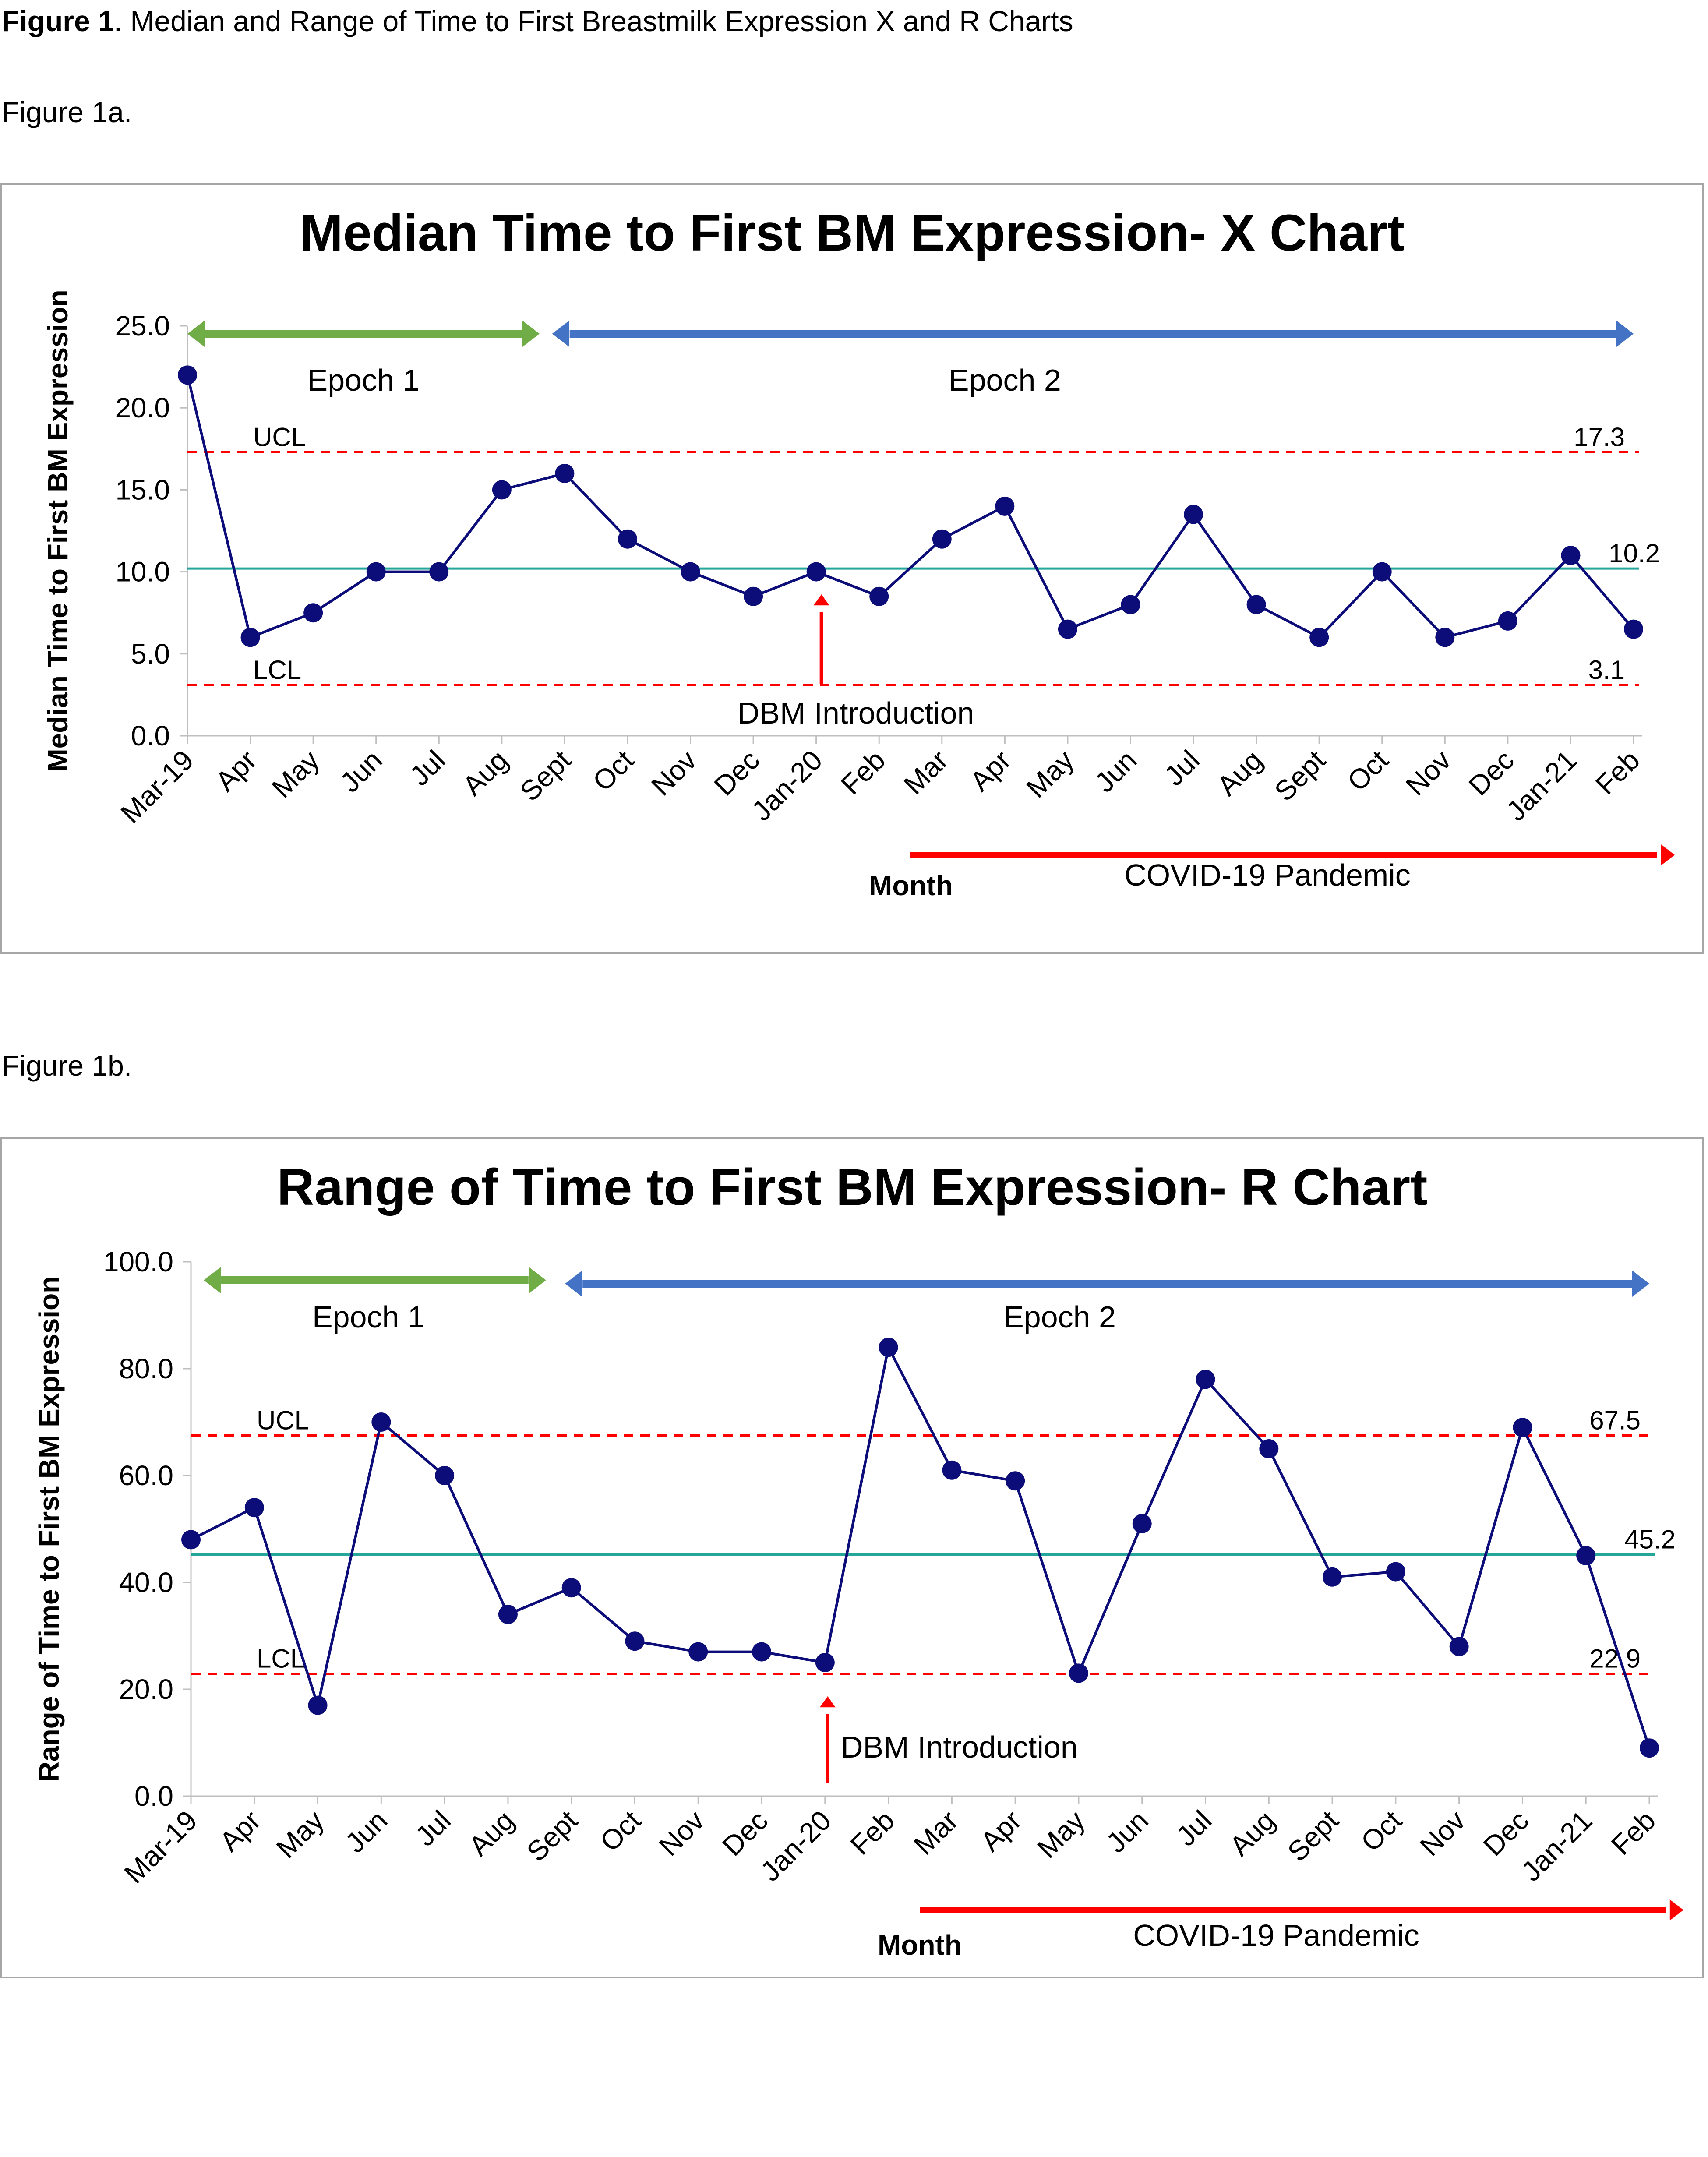 The image size is (1708, 2157). Describe the element at coordinates (196, 334) in the screenshot. I see `x-chart-epoch-1-arrow-left-head` at that location.